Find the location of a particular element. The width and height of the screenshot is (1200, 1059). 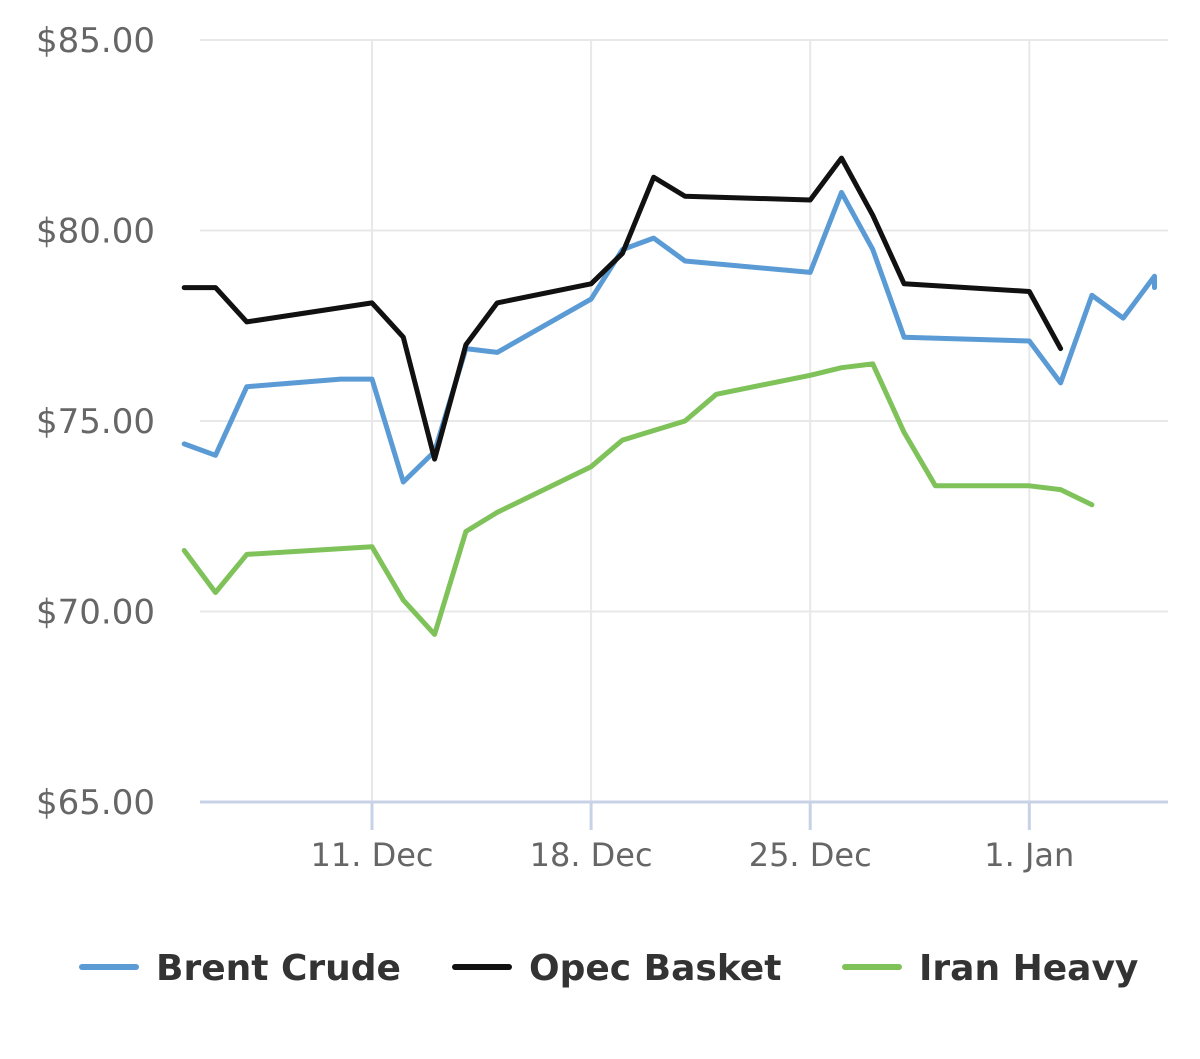

y-tick-label: $80.00 is located at coordinates (95, 232).